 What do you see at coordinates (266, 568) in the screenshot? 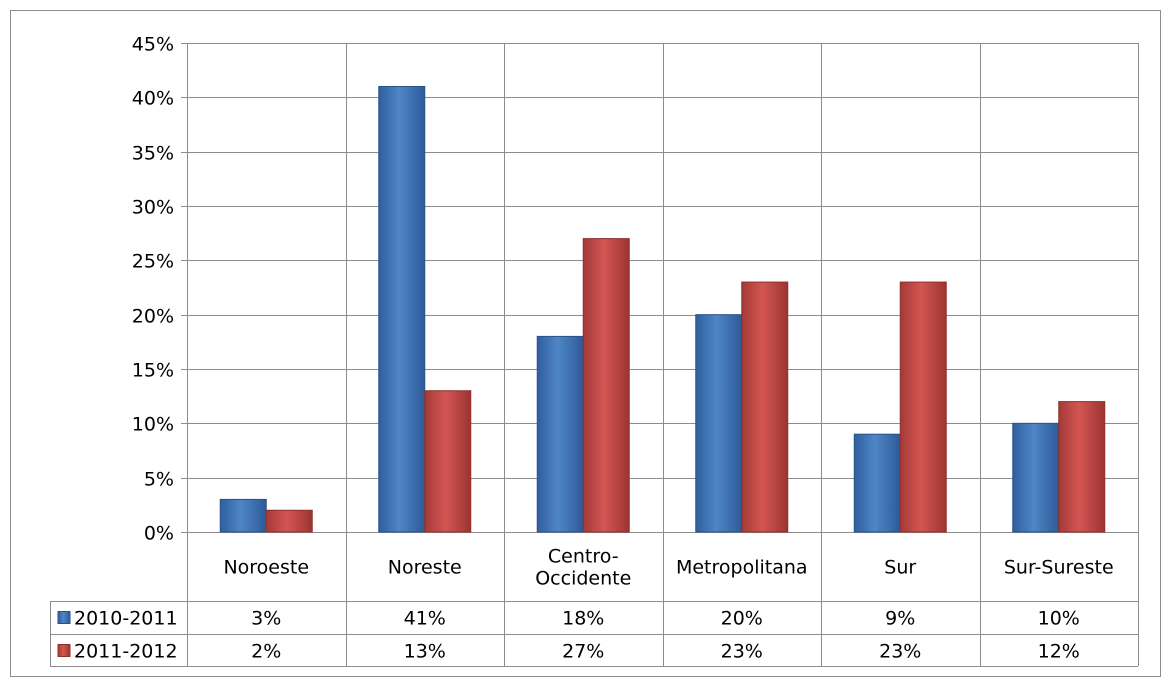
I see `x-category-label: Noroeste` at bounding box center [266, 568].